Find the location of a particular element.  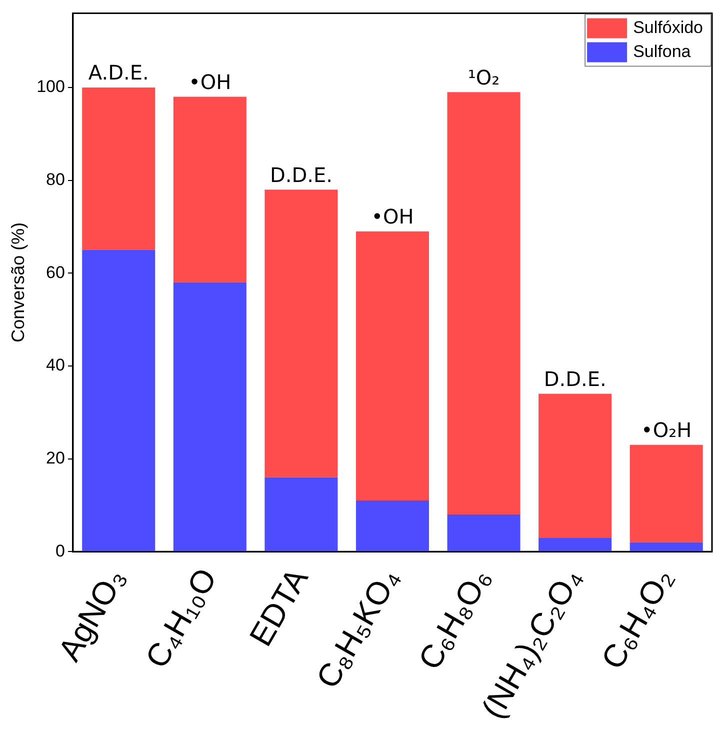

y-tick-label: 60 is located at coordinates (55, 272).